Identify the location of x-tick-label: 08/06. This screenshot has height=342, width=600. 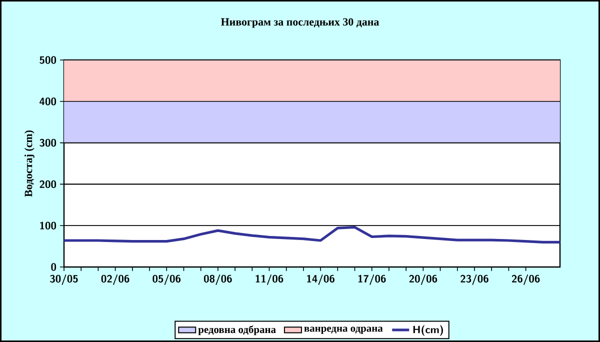
(218, 279).